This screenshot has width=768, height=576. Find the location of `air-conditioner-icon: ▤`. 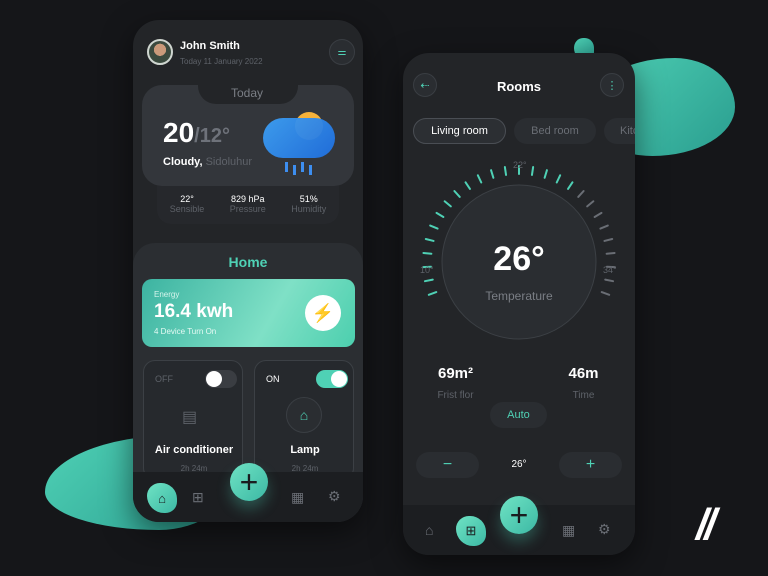

air-conditioner-icon: ▤ is located at coordinates (190, 417).